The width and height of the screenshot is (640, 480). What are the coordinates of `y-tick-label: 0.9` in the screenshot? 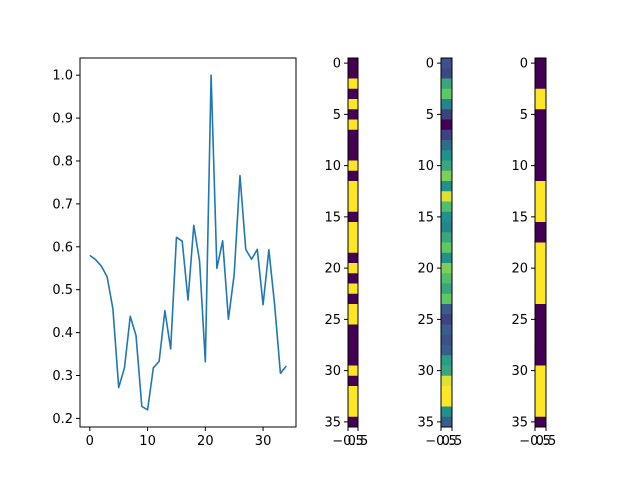 It's located at (62, 119).